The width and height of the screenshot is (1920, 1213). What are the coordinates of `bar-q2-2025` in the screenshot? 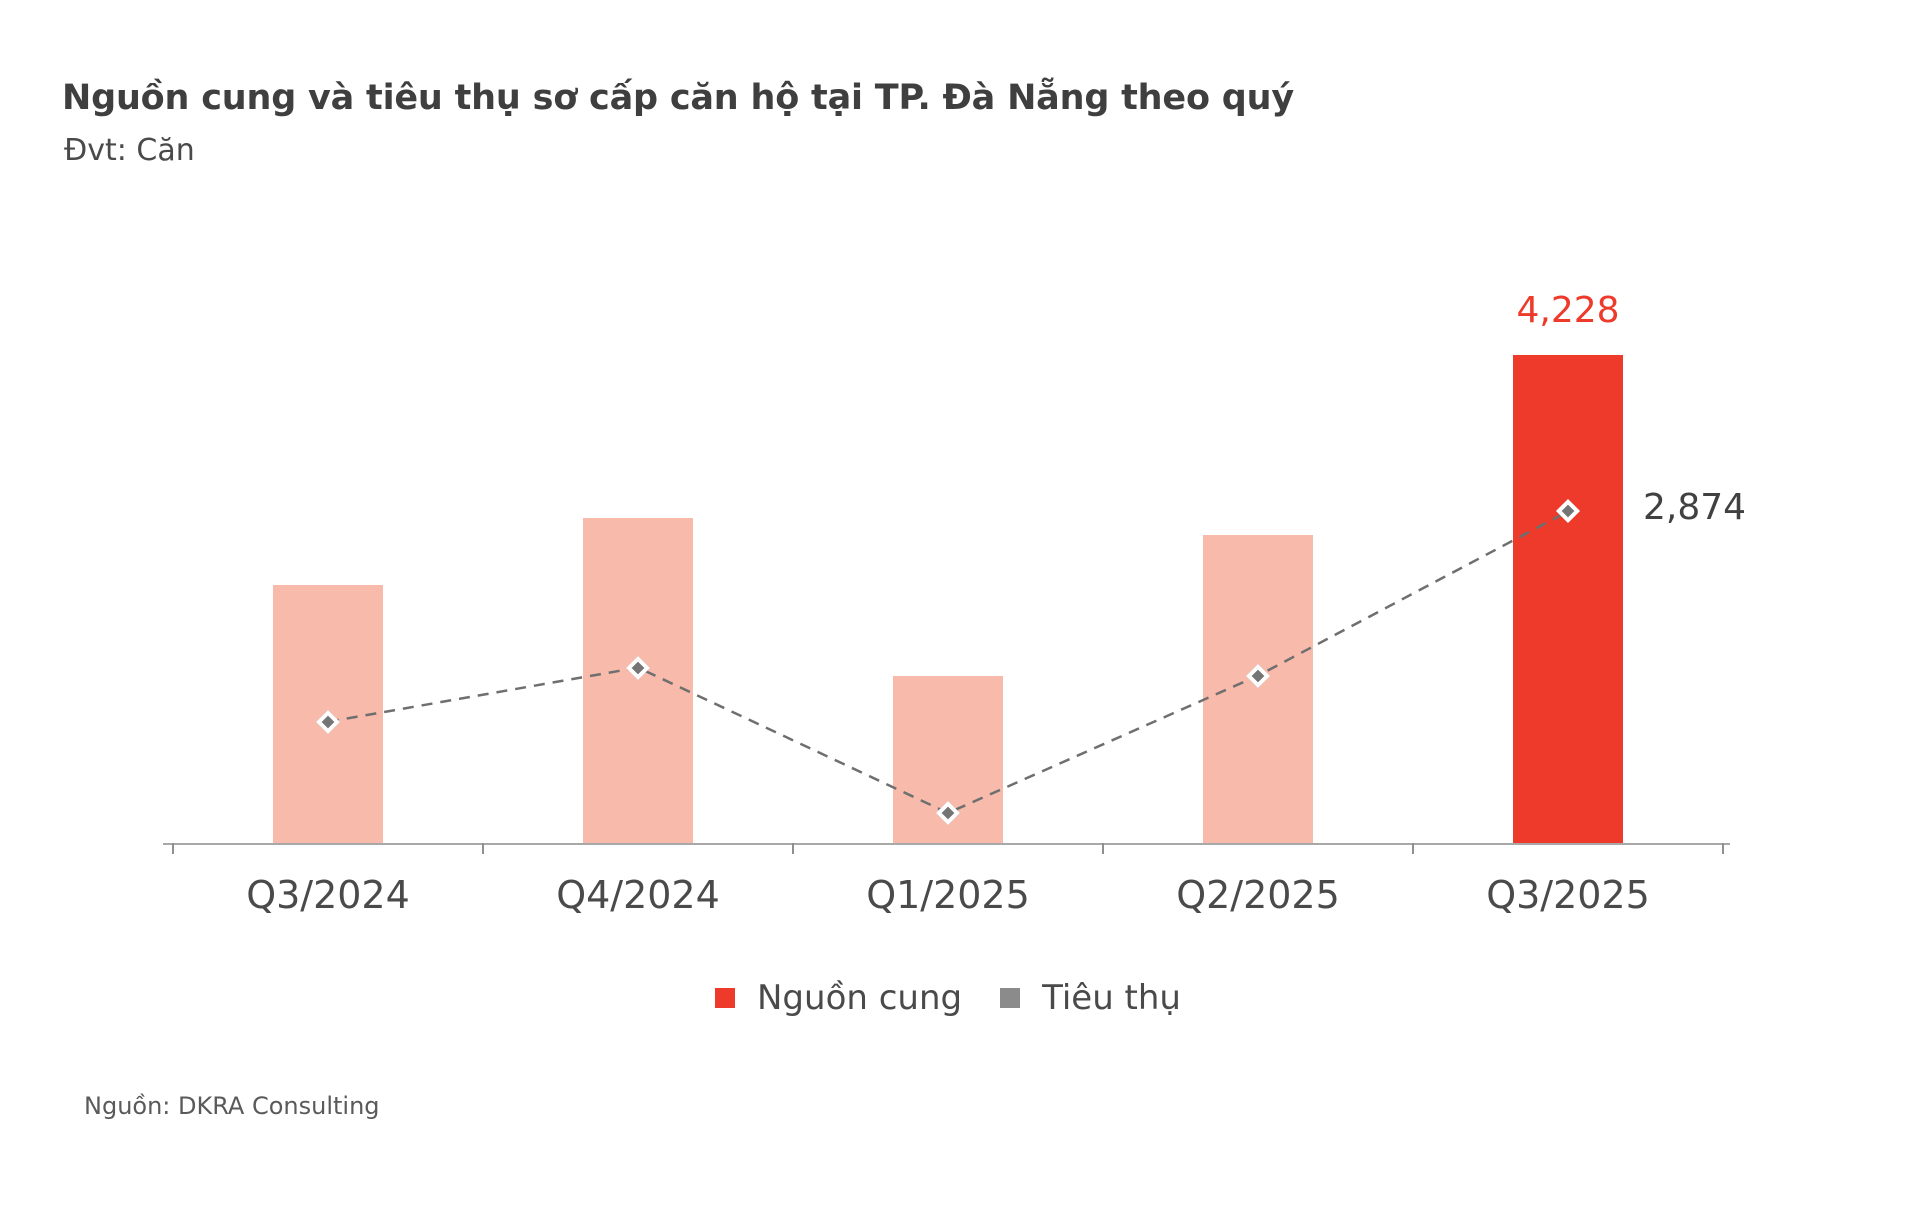 It's located at (1258, 688).